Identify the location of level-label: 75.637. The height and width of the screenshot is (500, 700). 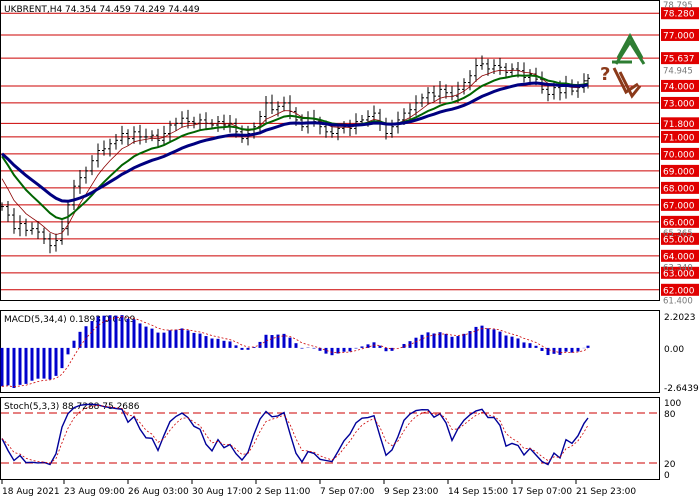
(679, 60).